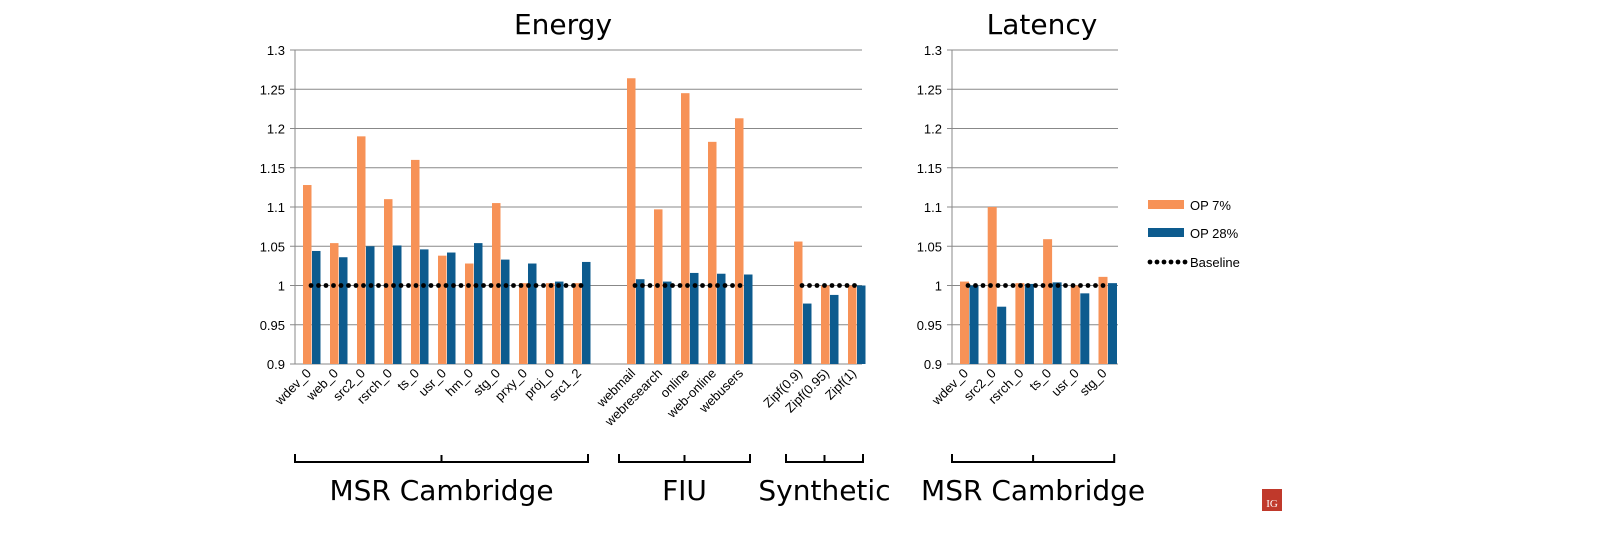  Describe the element at coordinates (272, 168) in the screenshot. I see `y-tick-label: 1.15` at that location.